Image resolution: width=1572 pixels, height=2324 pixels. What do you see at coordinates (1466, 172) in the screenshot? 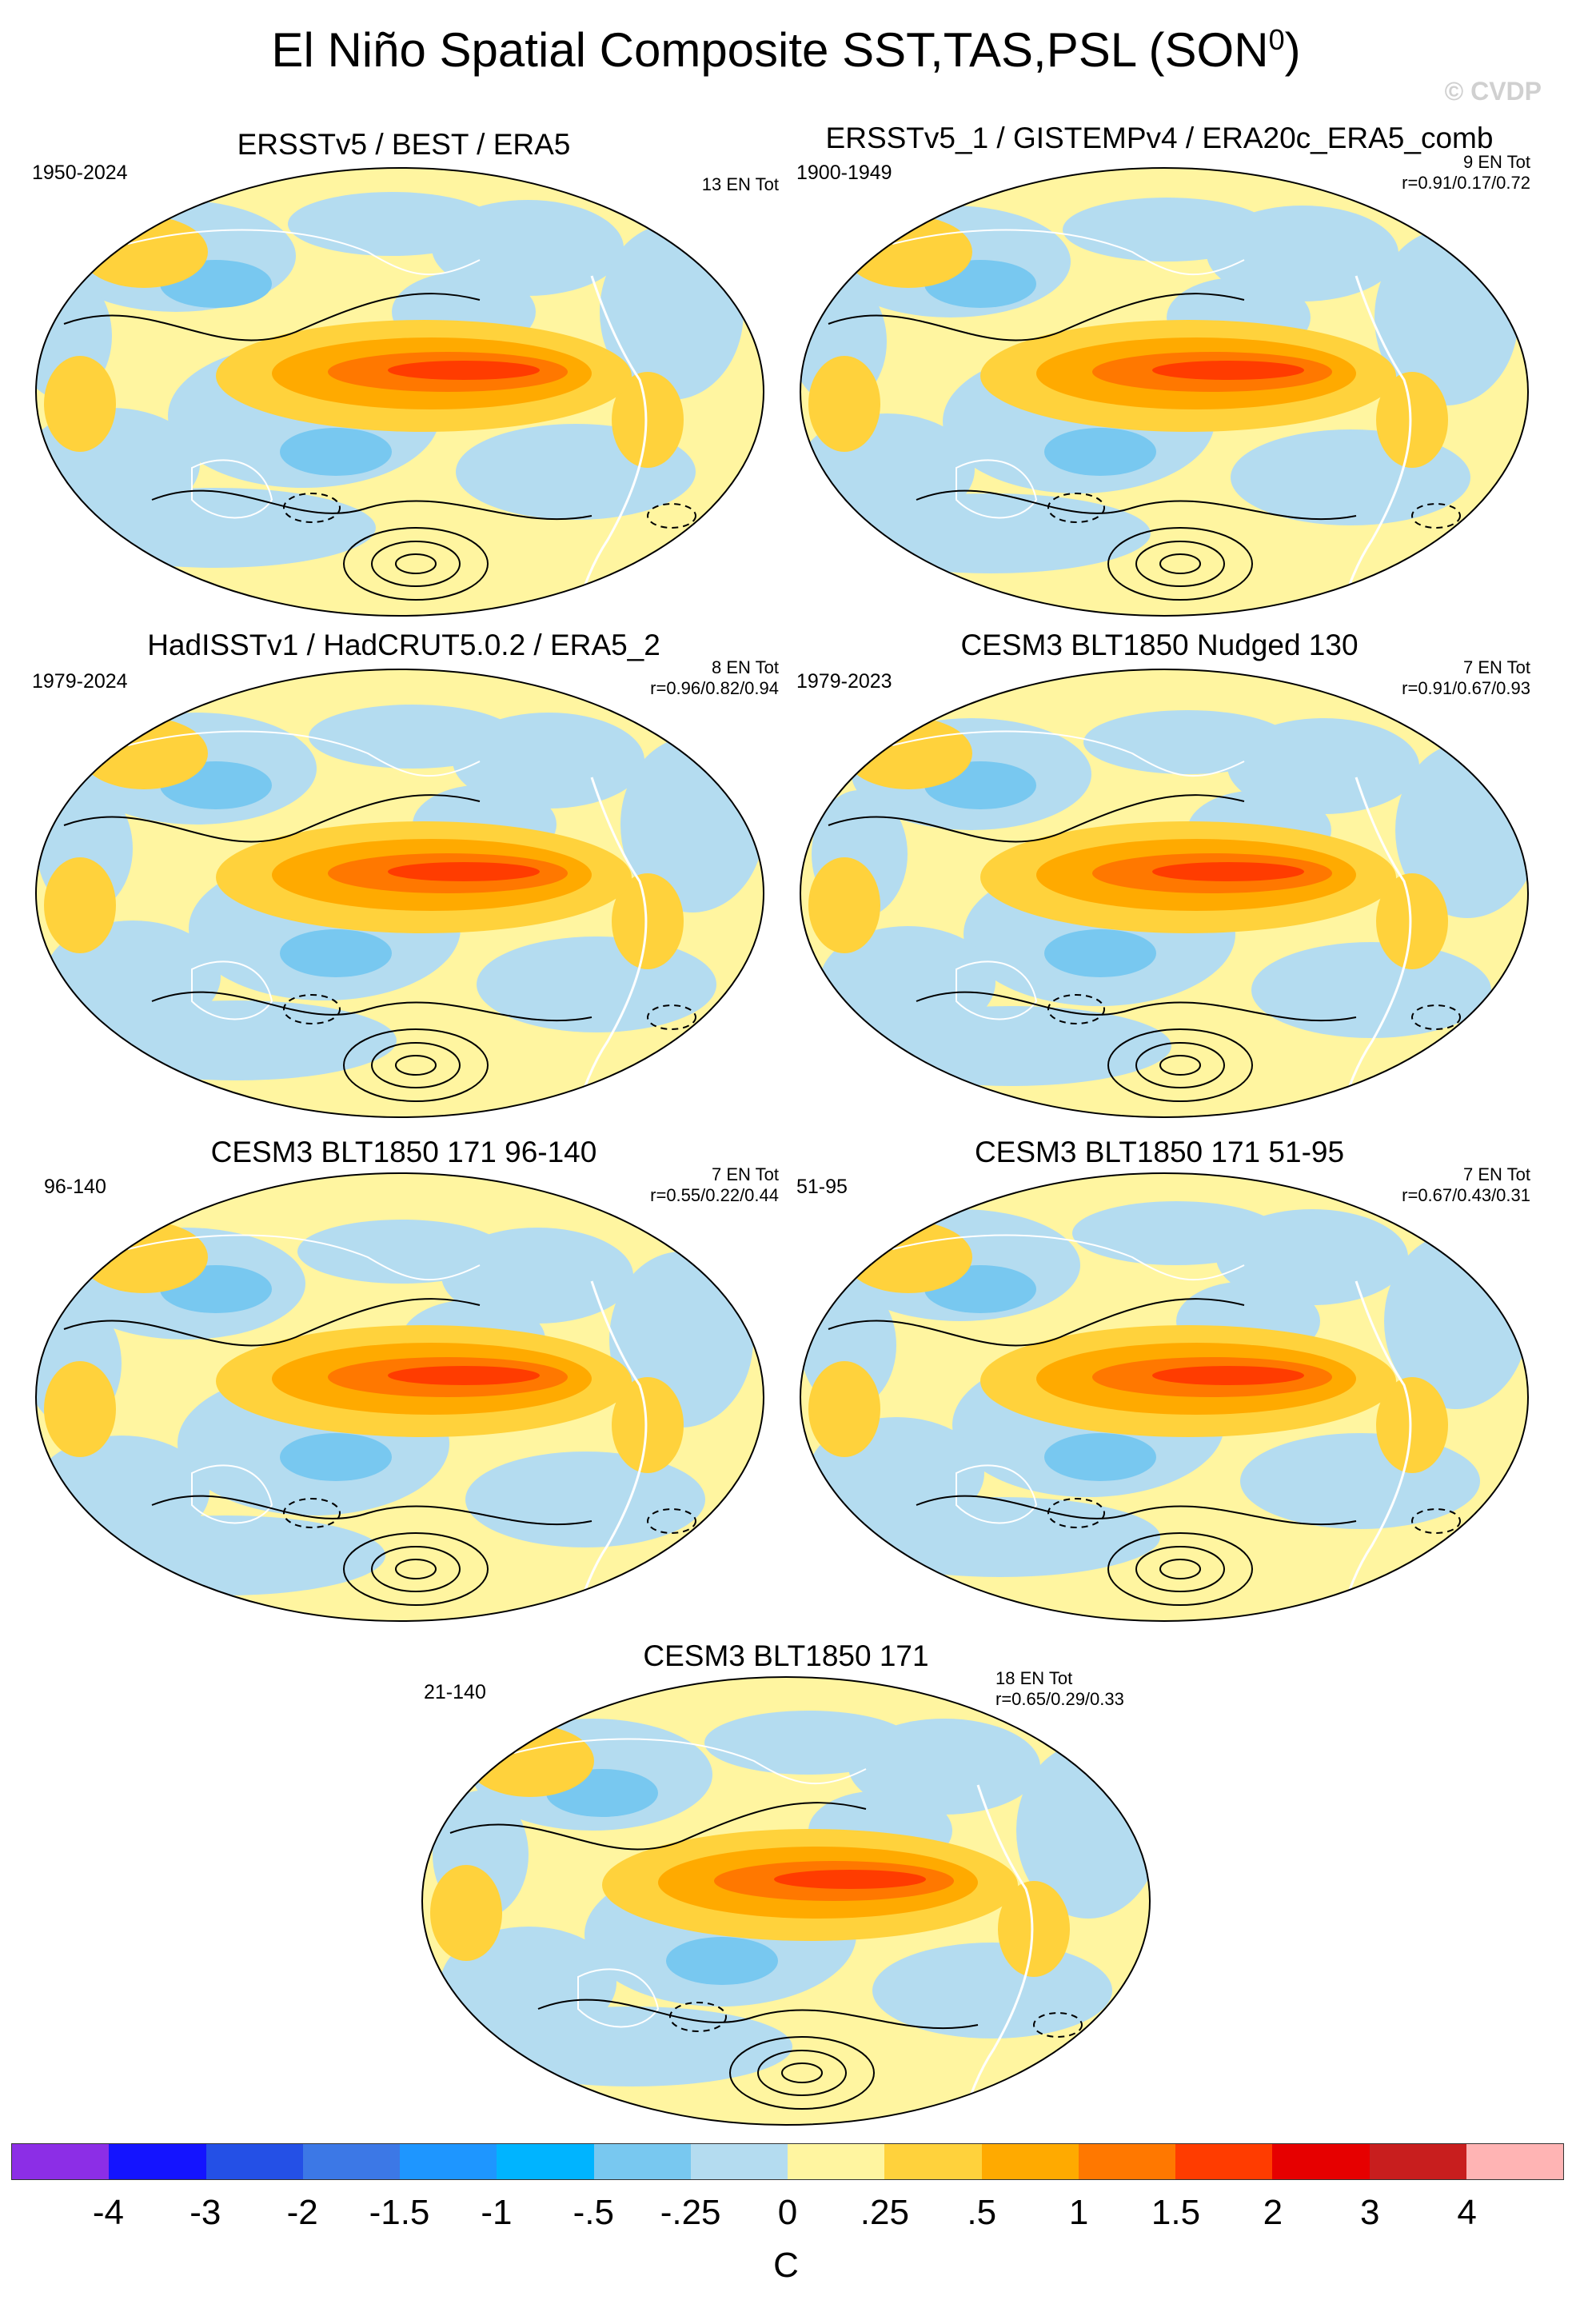
I see `panel-2-stats: 9 EN Tot r=0.91/0.17/0.72` at bounding box center [1466, 172].